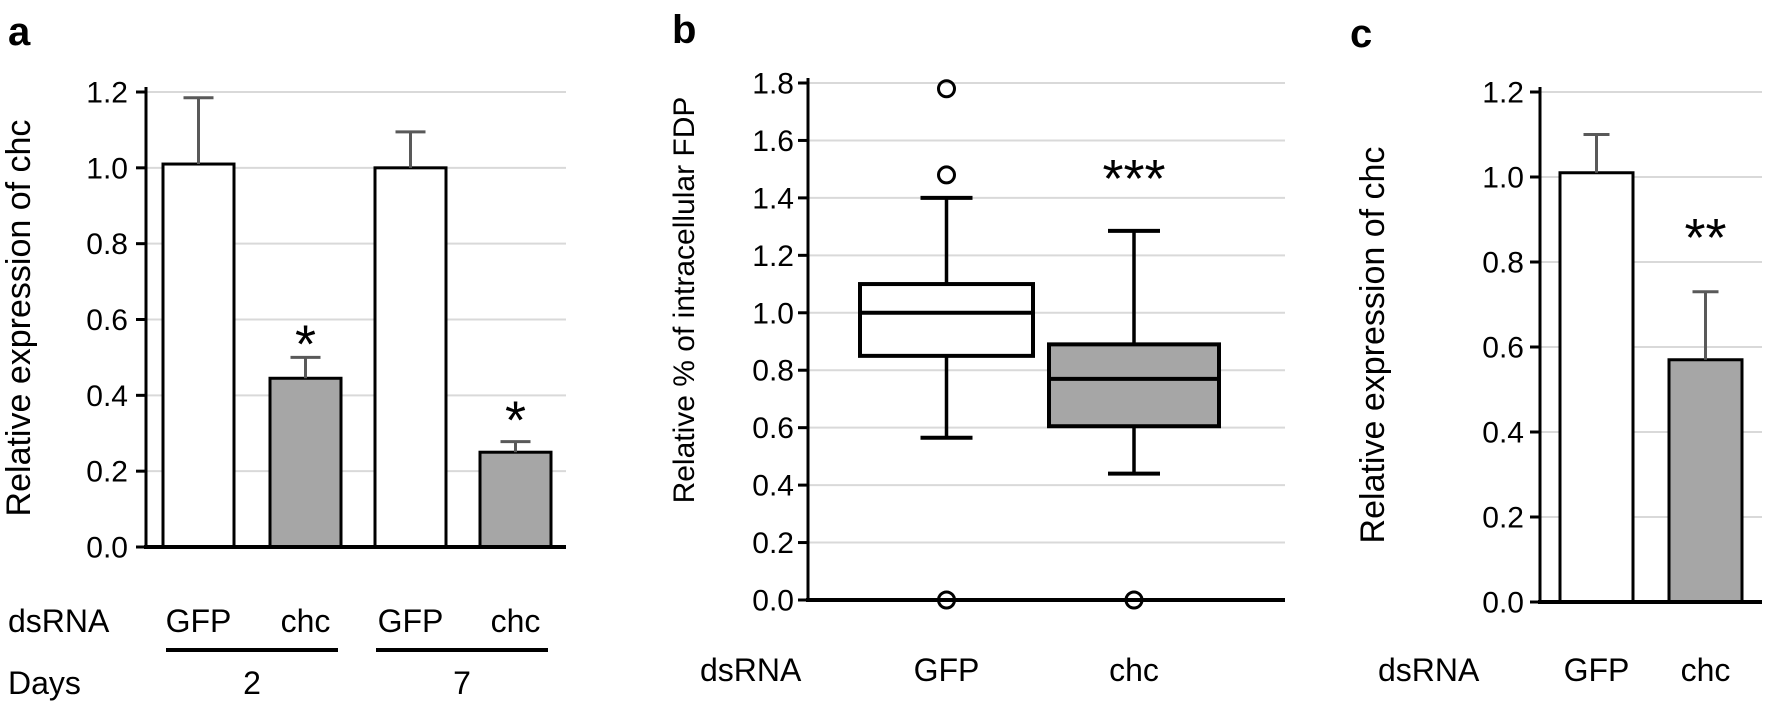  Describe the element at coordinates (773, 84) in the screenshot. I see `y-tick-label: 1.8` at that location.